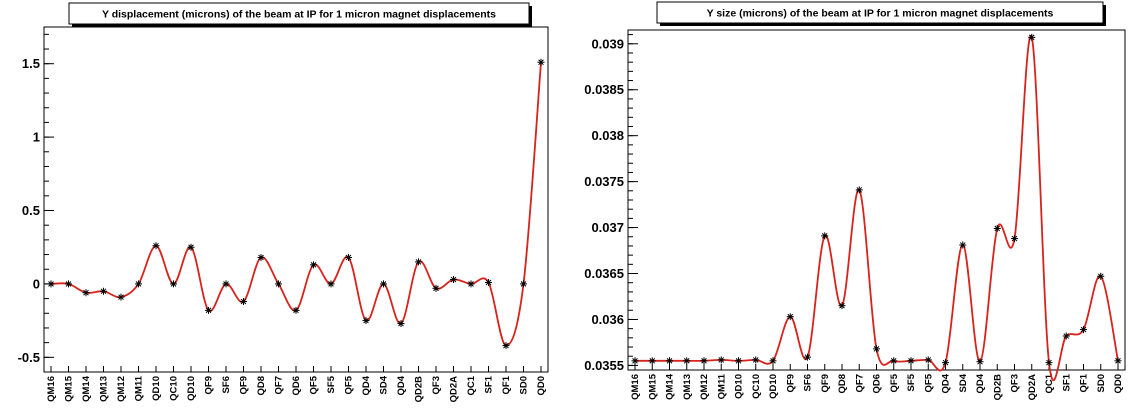 The width and height of the screenshot is (1135, 418). I want to click on y-tick-label: 0.038, so click(607, 135).